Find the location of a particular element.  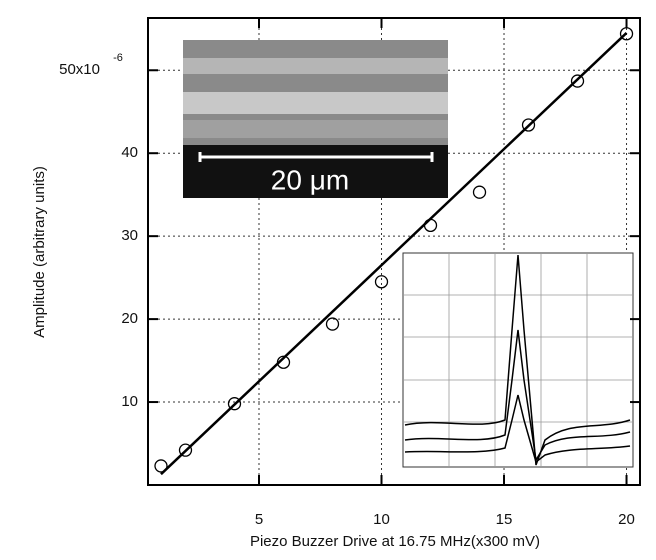

x-tick-label: 20 is located at coordinates (626, 519).